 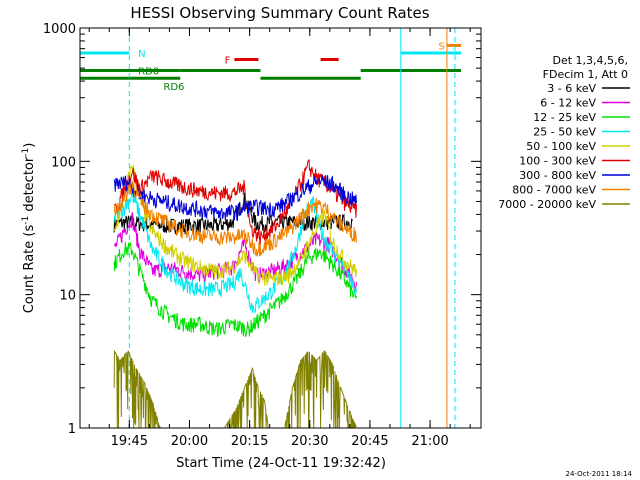 I want to click on y-tick-label-2: 100, so click(x=63, y=162).